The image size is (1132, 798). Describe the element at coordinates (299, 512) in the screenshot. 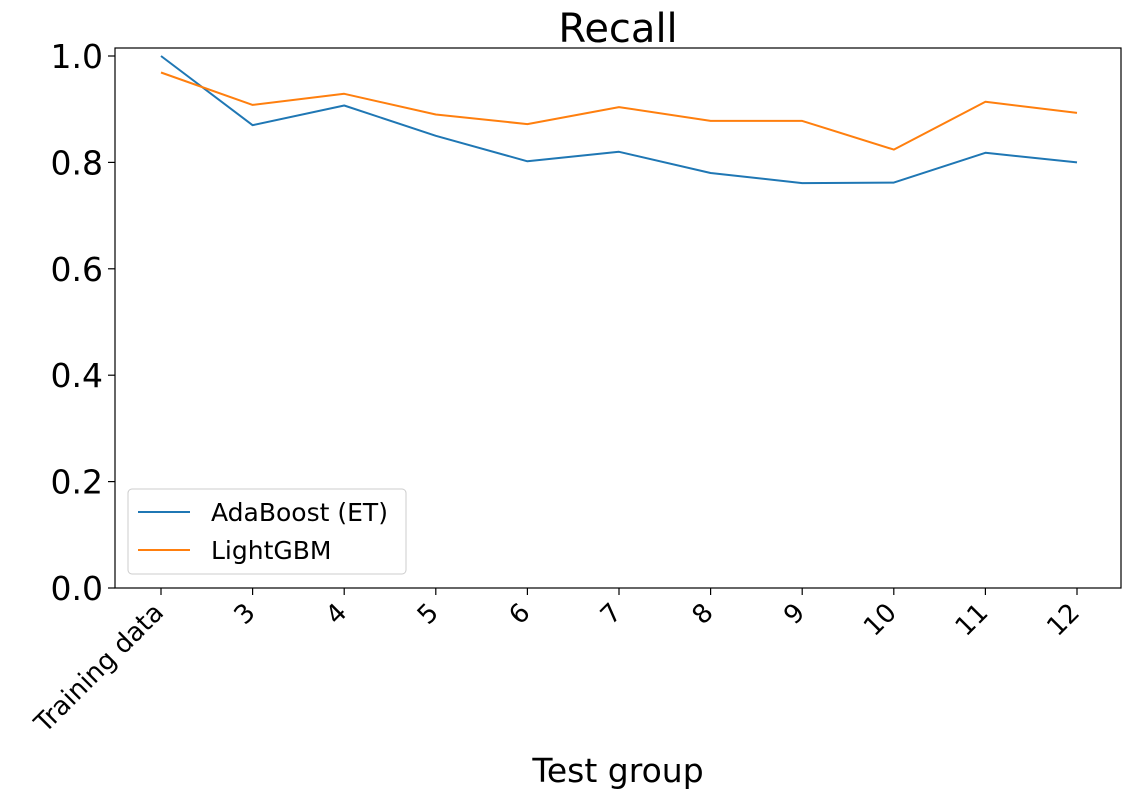

I see `legend-label: AdaBoost (ET)` at that location.